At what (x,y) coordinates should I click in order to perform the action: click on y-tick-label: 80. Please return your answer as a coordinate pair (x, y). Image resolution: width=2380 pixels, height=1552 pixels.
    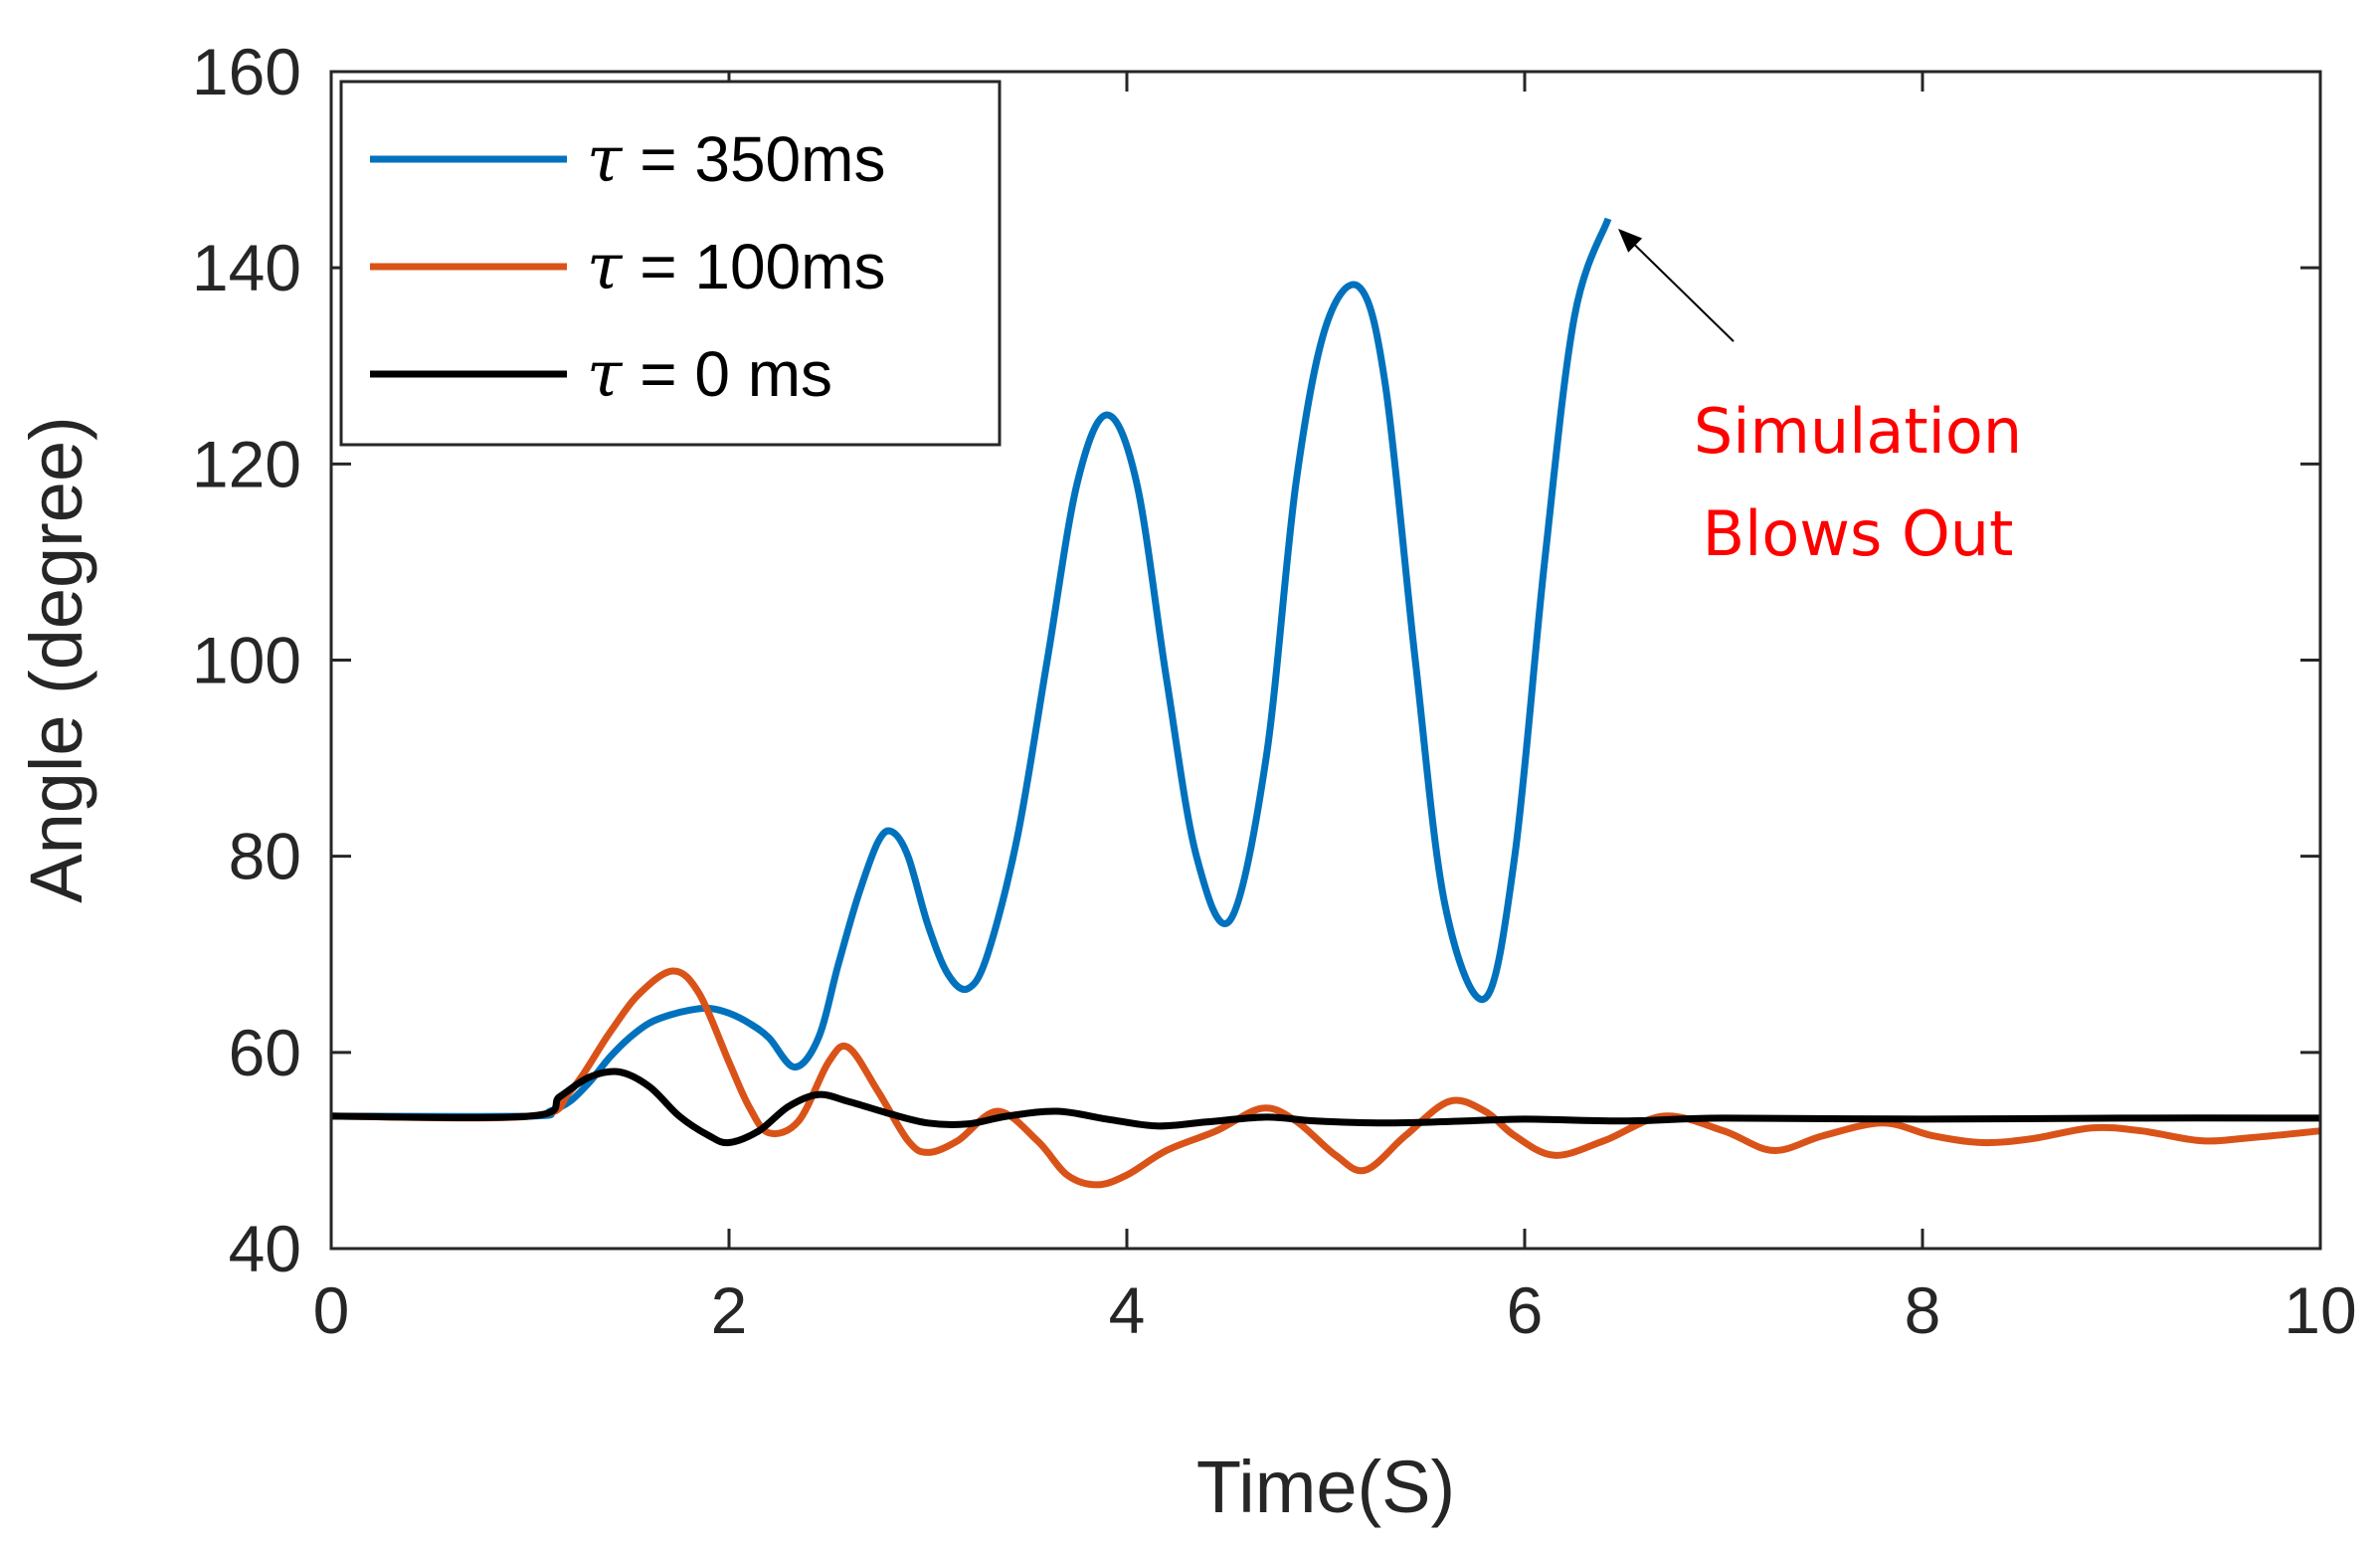
    Looking at the image, I should click on (265, 856).